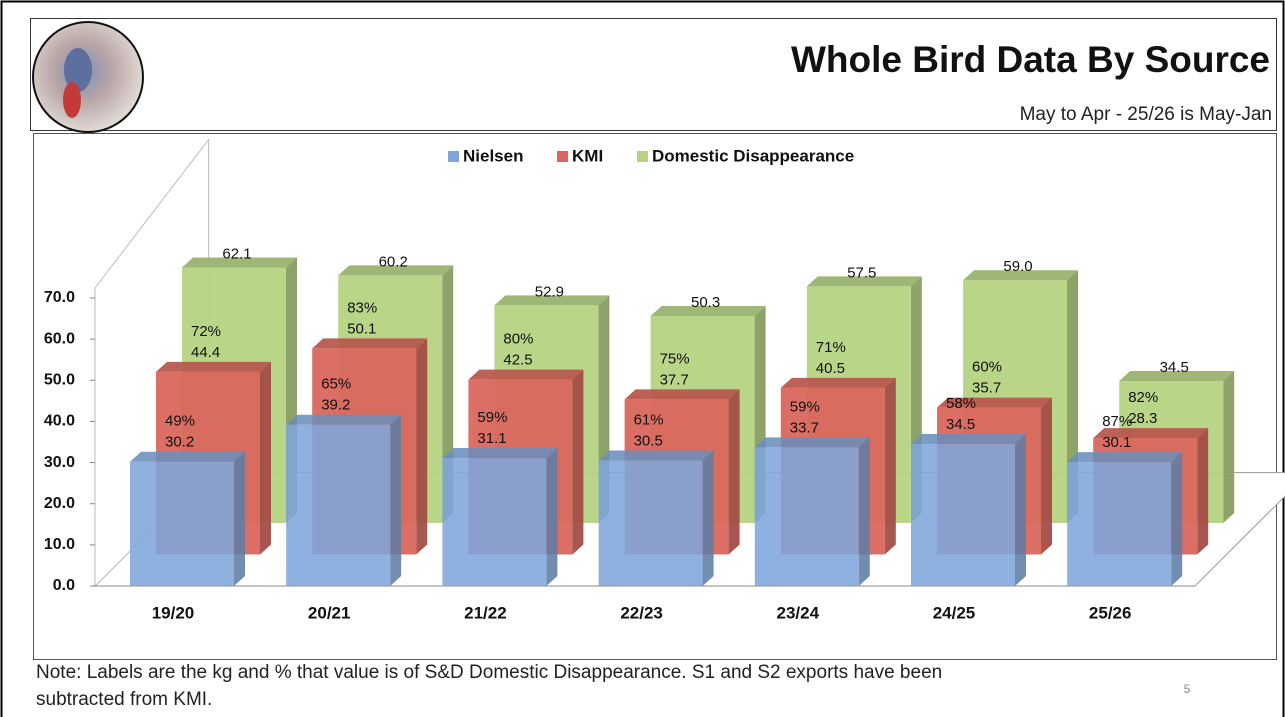 The image size is (1285, 717). What do you see at coordinates (518, 339) in the screenshot?
I see `share-label: 80%` at bounding box center [518, 339].